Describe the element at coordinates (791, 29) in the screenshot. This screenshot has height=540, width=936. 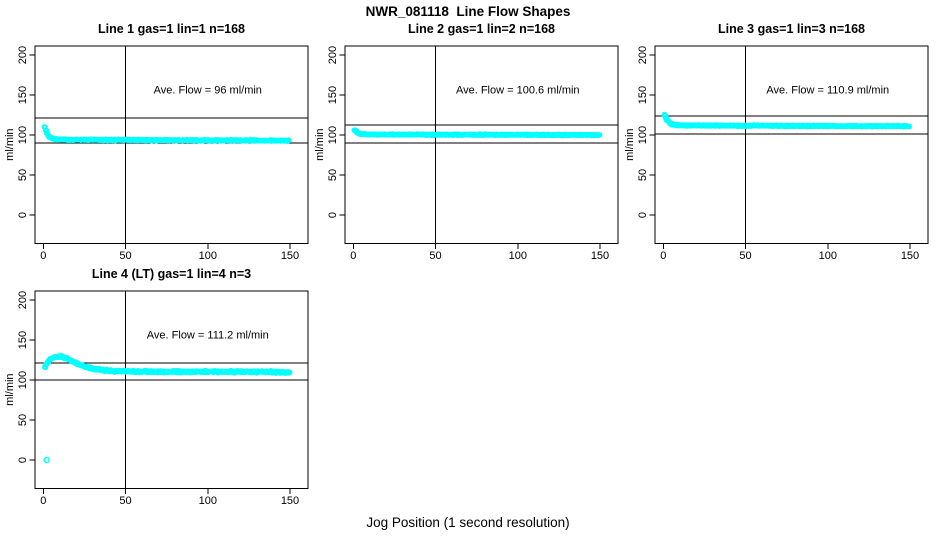
I see `subplot-title: Line 3 gas=1 lin=3 n=168` at that location.